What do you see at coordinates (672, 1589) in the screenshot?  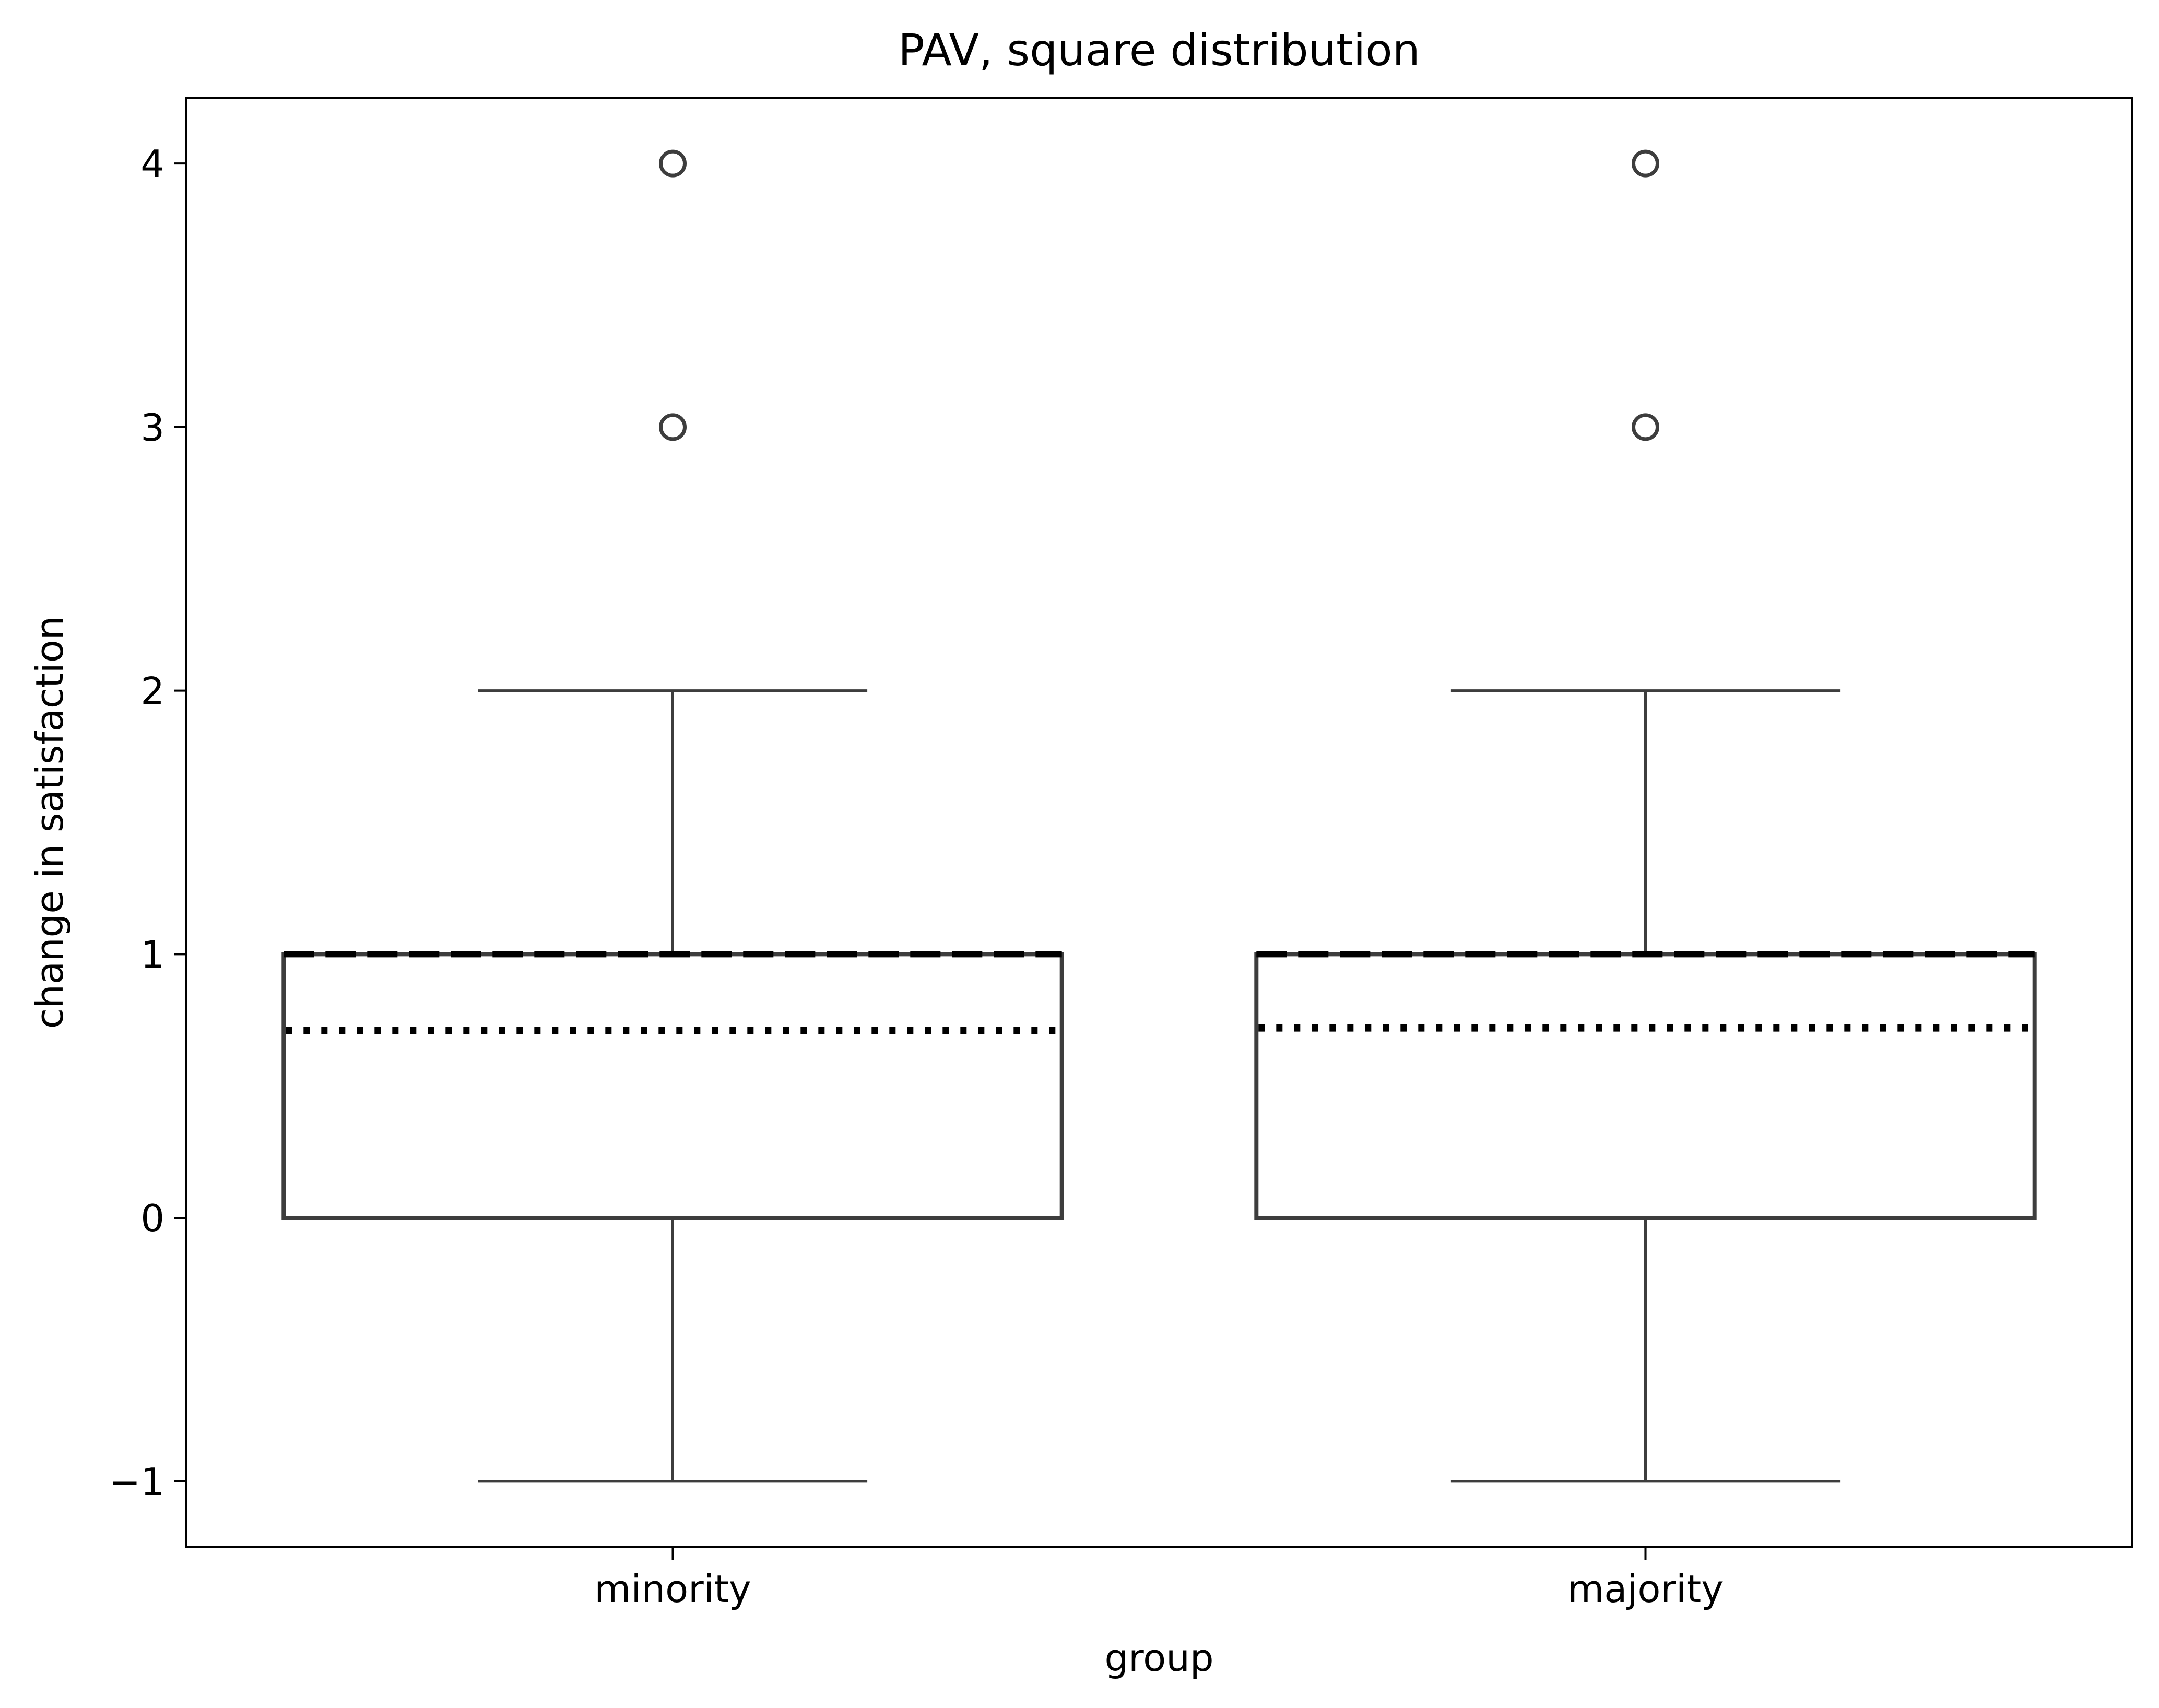 I see `x-tick-label: minority` at bounding box center [672, 1589].